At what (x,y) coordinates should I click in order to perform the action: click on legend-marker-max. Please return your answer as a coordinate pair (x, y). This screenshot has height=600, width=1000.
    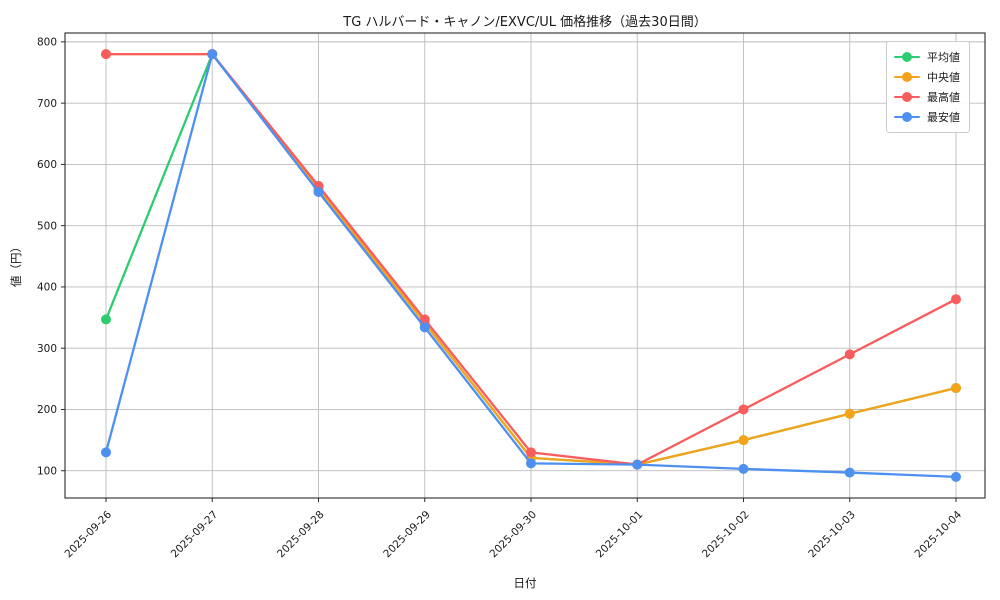
    Looking at the image, I should click on (907, 97).